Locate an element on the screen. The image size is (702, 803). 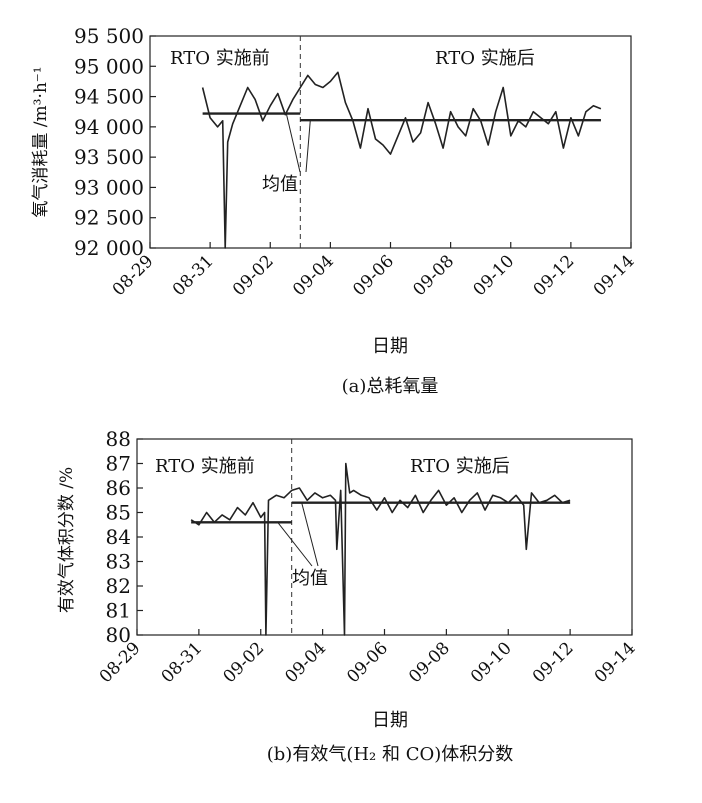
chart-a-data-line is located at coordinates (401, 160).